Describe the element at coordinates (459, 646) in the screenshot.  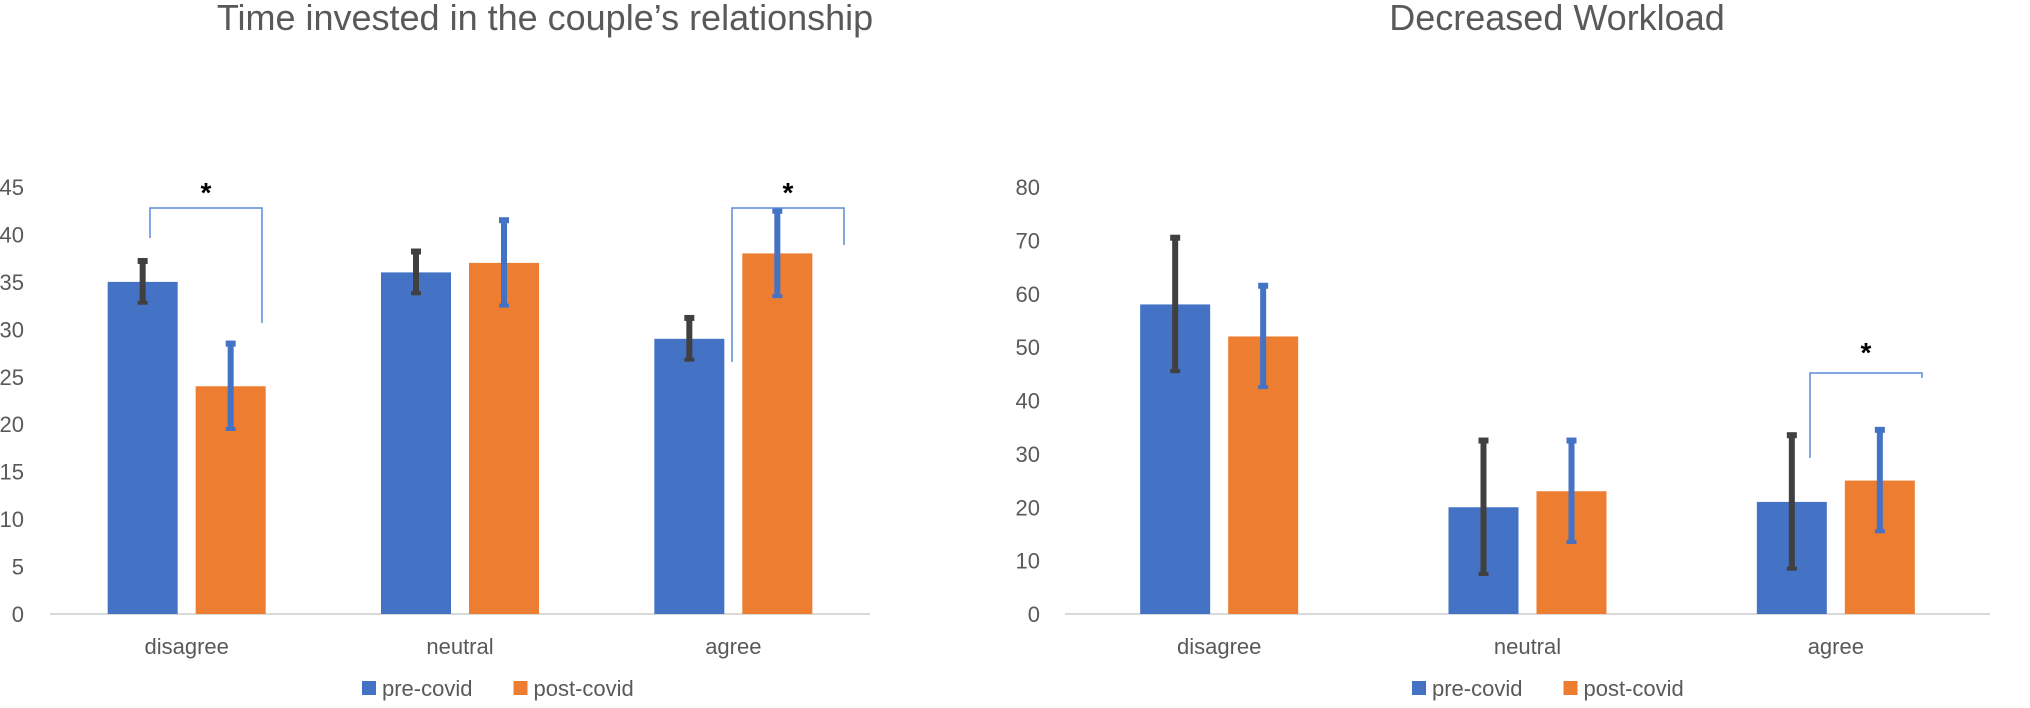
I see `chart1-category-label: neutral` at that location.